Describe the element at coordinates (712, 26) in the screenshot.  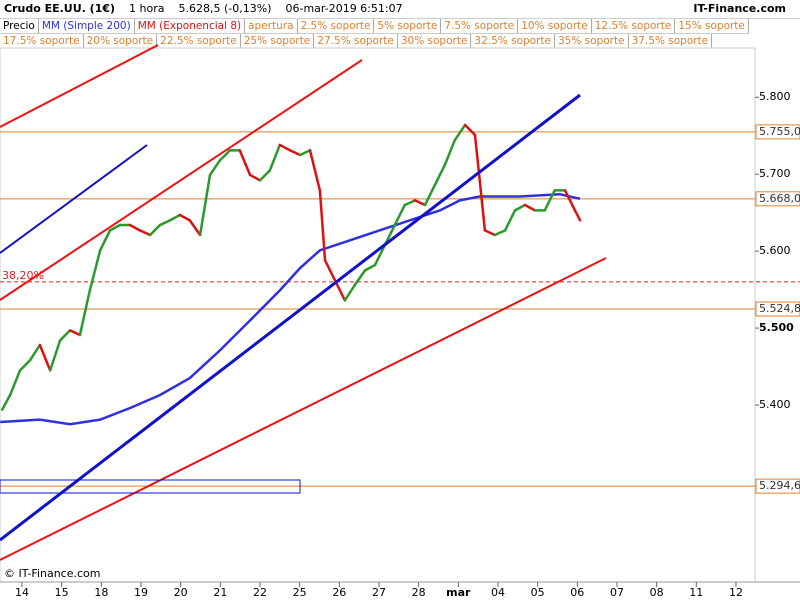
I see `legend-entry: 15% soporte` at that location.